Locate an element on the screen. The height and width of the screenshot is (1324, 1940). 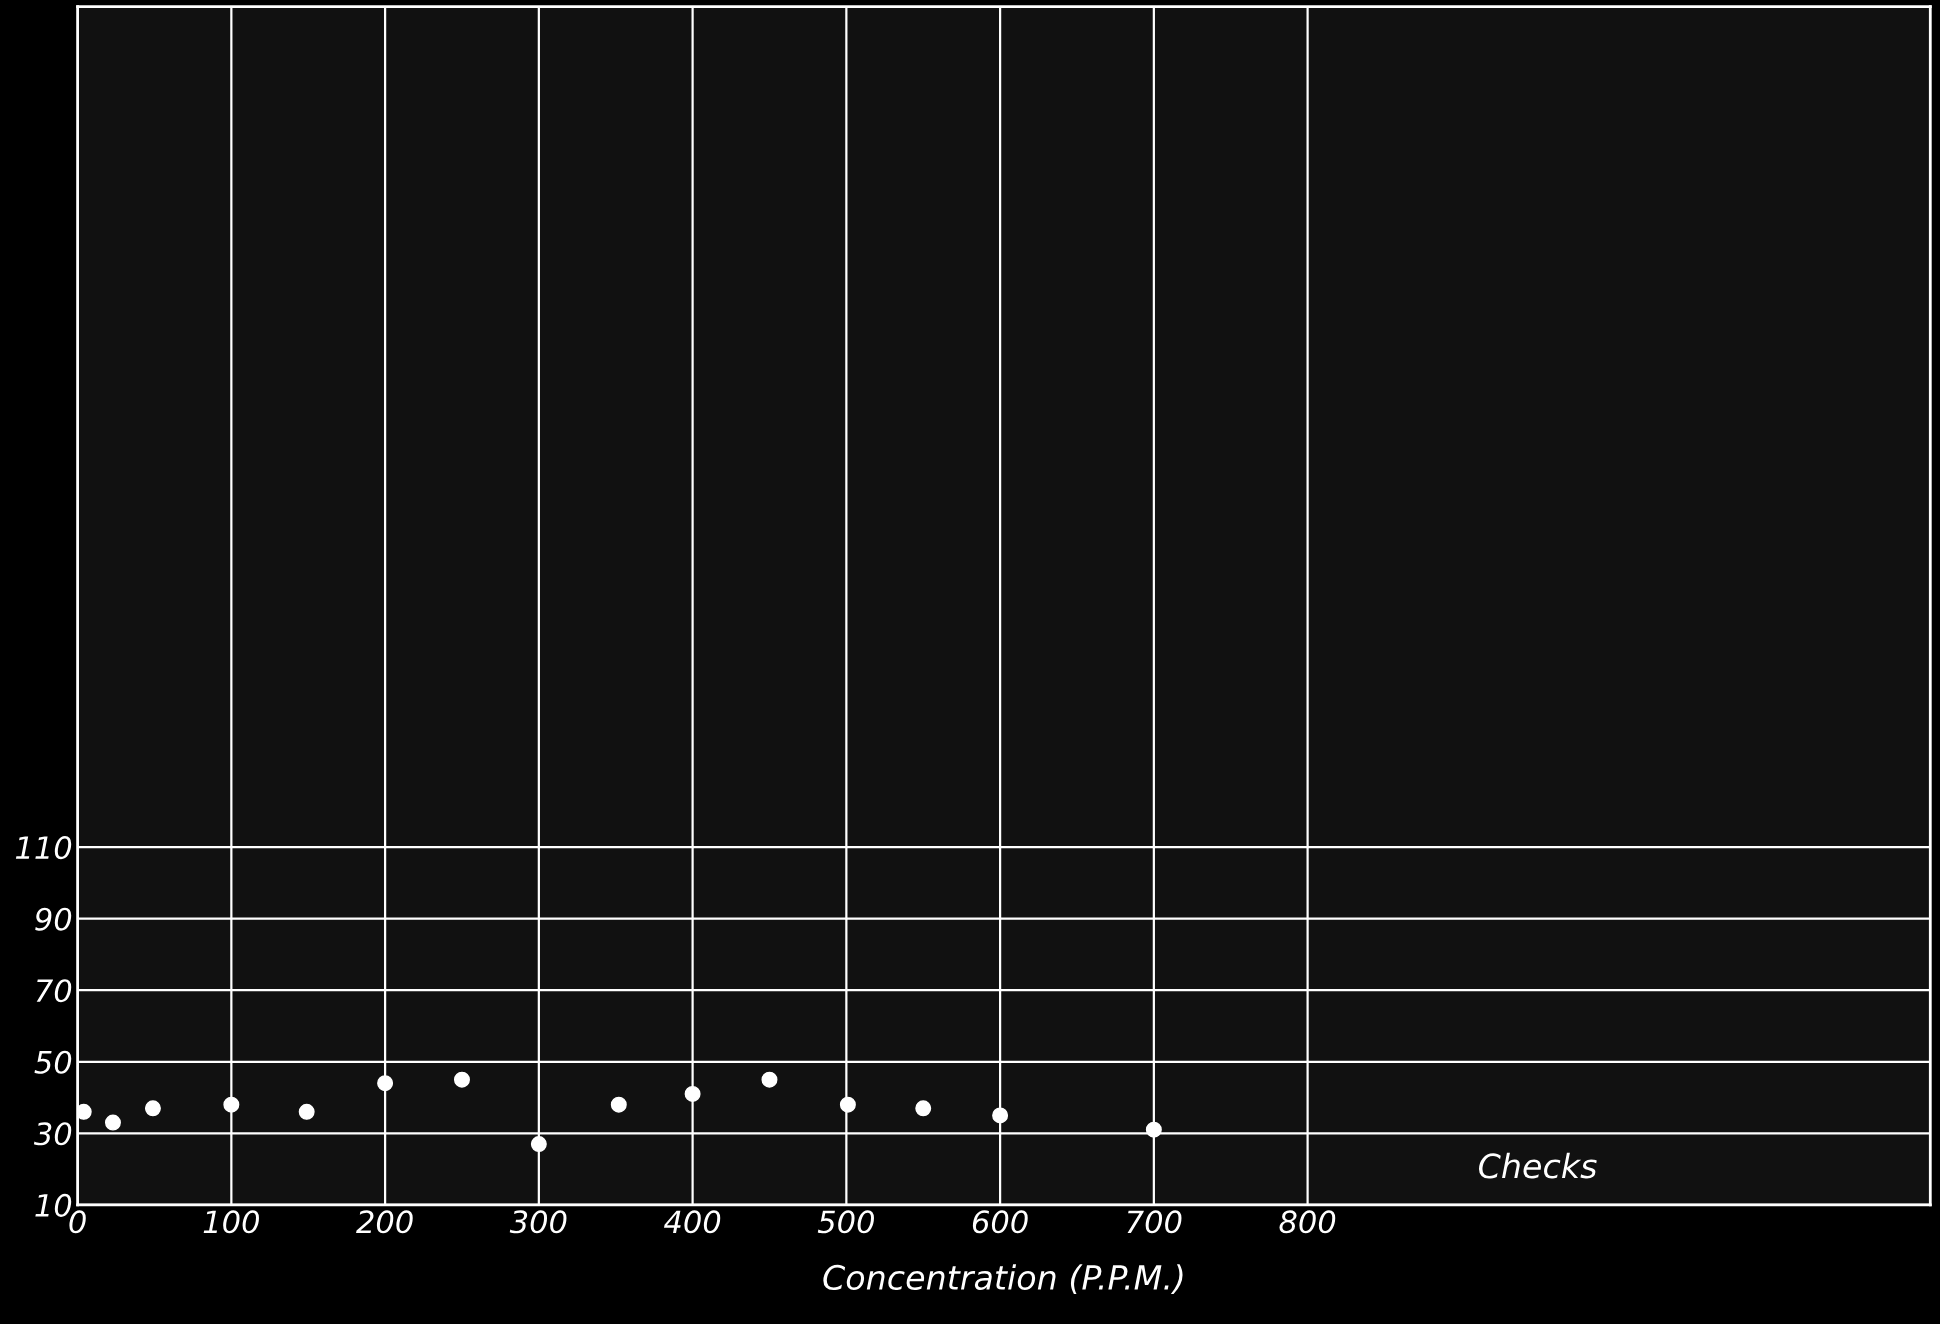
x-tick-label: 800 is located at coordinates (1307, 1222).